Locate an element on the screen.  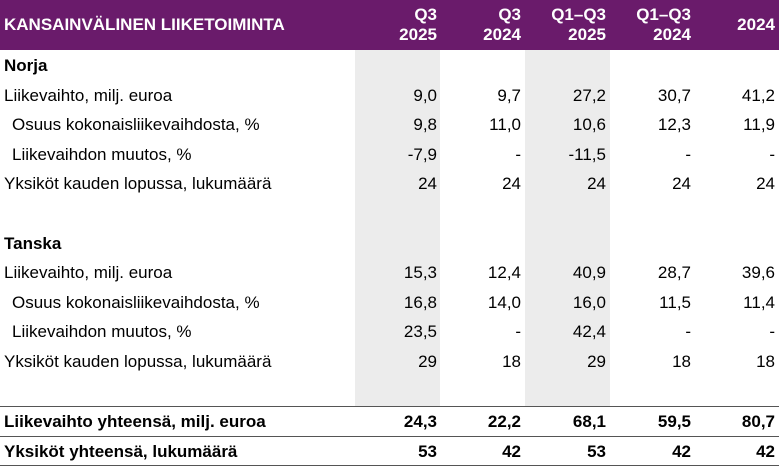
cell-value: 80,7 is located at coordinates (758, 421).